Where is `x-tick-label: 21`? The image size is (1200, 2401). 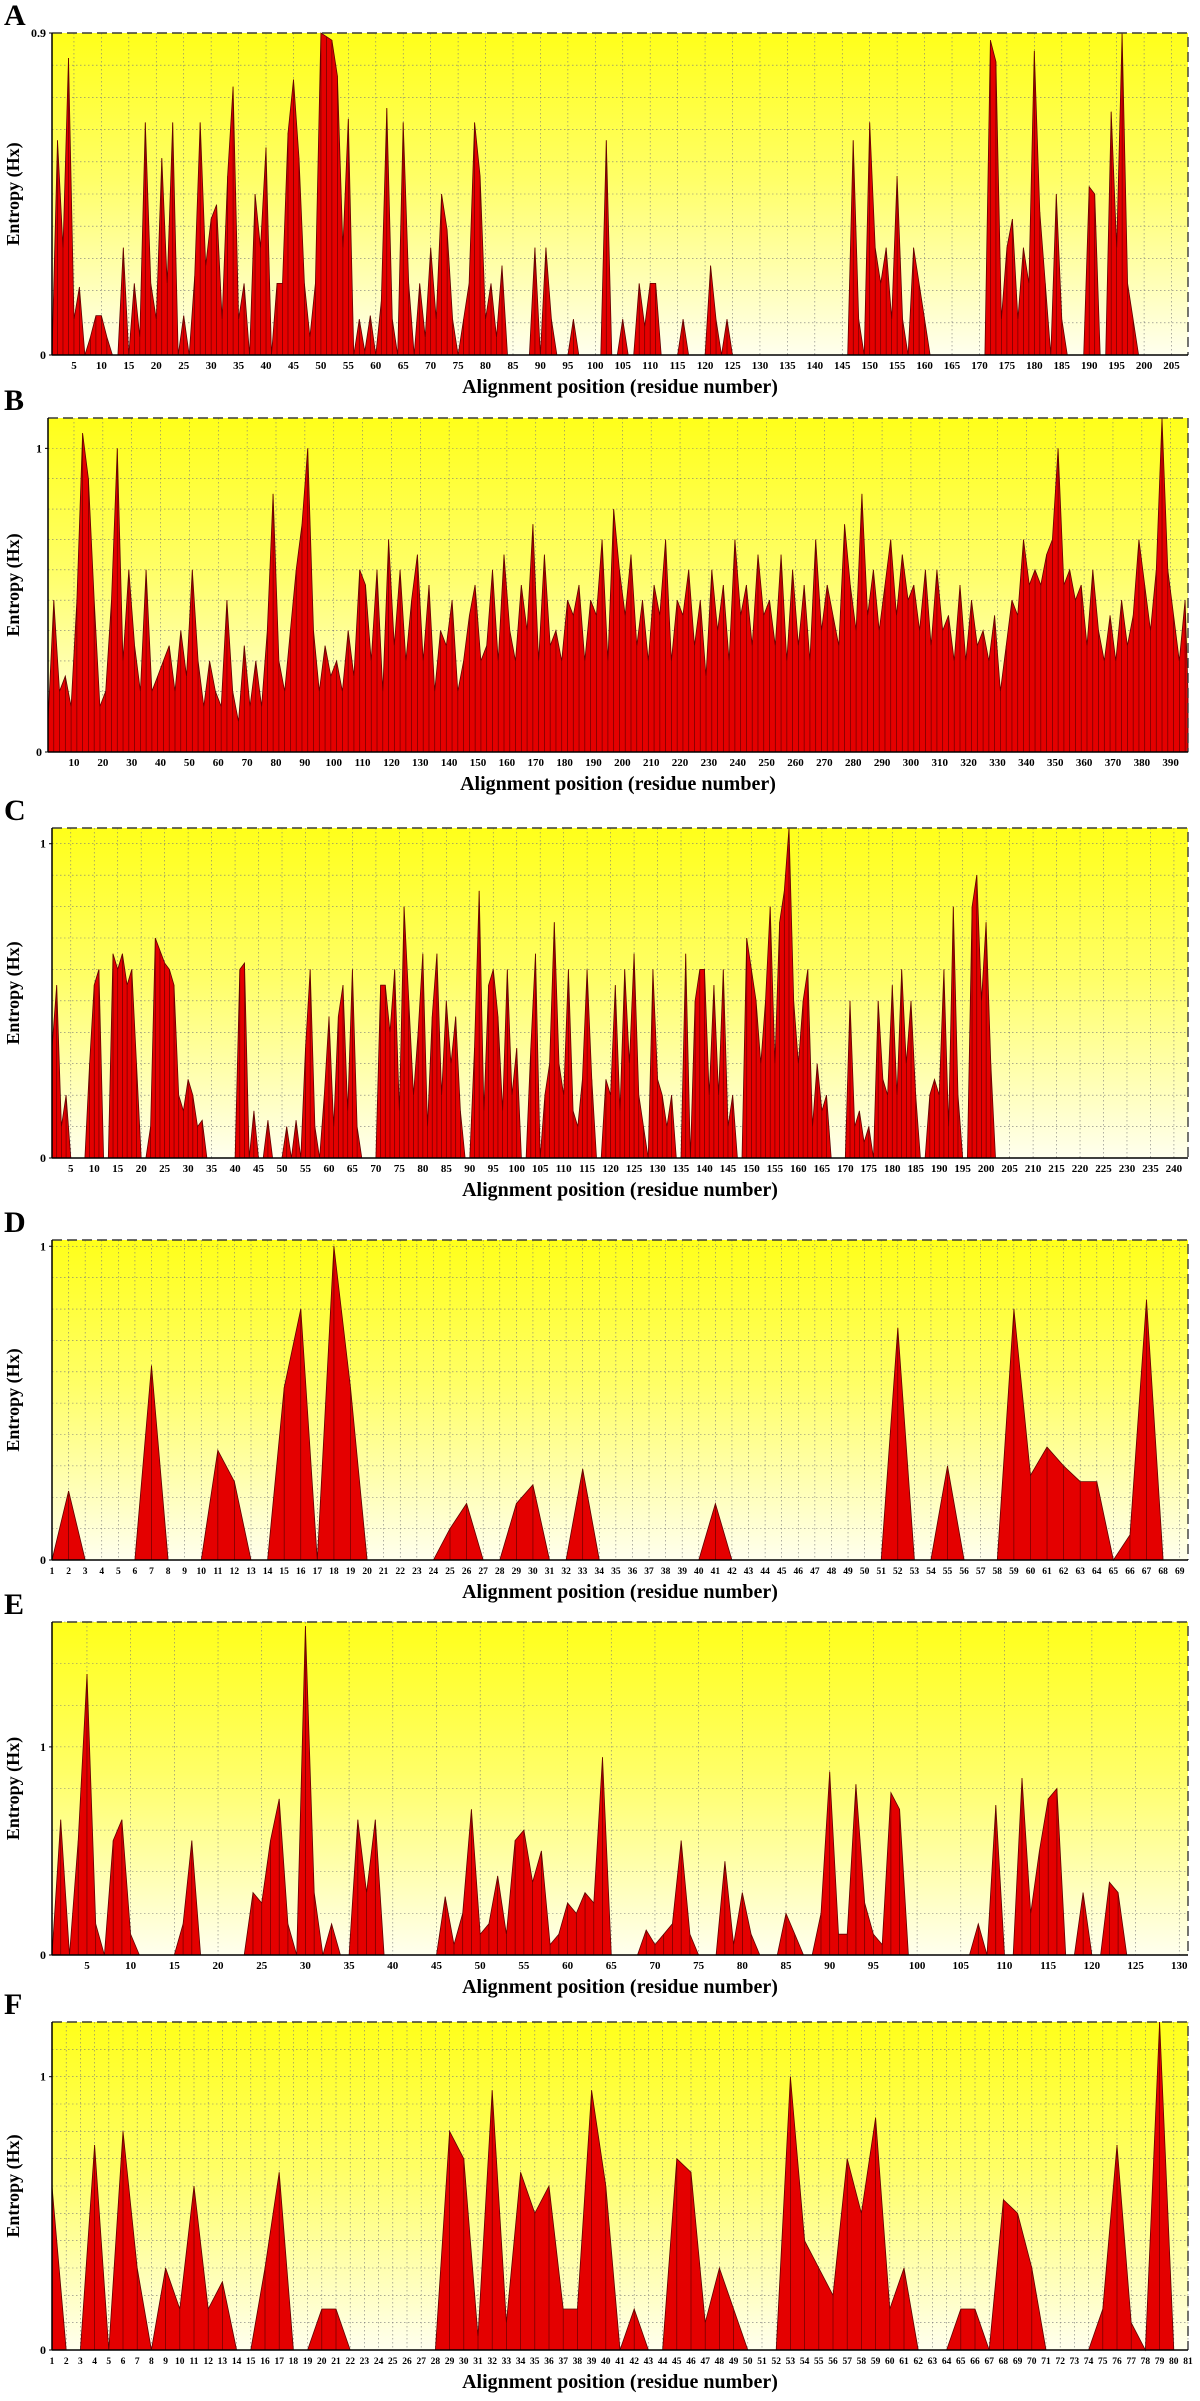
x-tick-label: 21 is located at coordinates (384, 1572).